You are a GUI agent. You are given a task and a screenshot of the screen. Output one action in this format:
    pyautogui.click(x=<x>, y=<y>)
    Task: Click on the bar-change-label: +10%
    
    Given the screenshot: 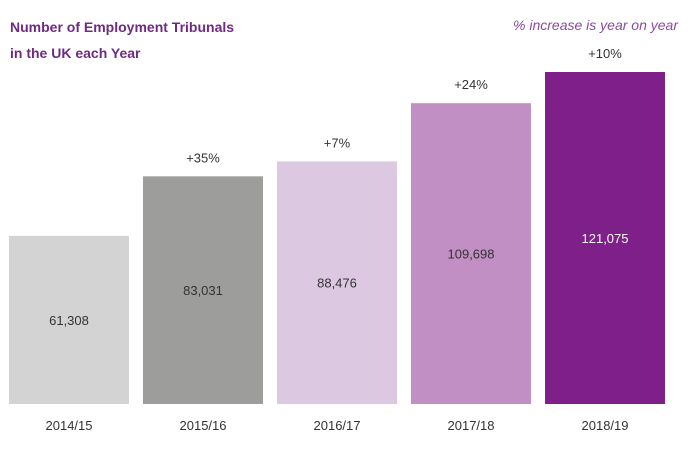 What is the action you would take?
    pyautogui.click(x=605, y=53)
    